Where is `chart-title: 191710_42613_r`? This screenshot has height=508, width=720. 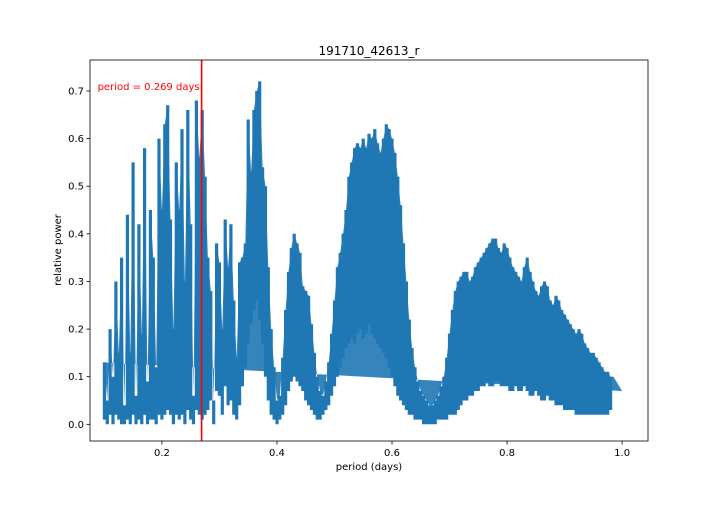 chart-title: 191710_42613_r is located at coordinates (369, 51).